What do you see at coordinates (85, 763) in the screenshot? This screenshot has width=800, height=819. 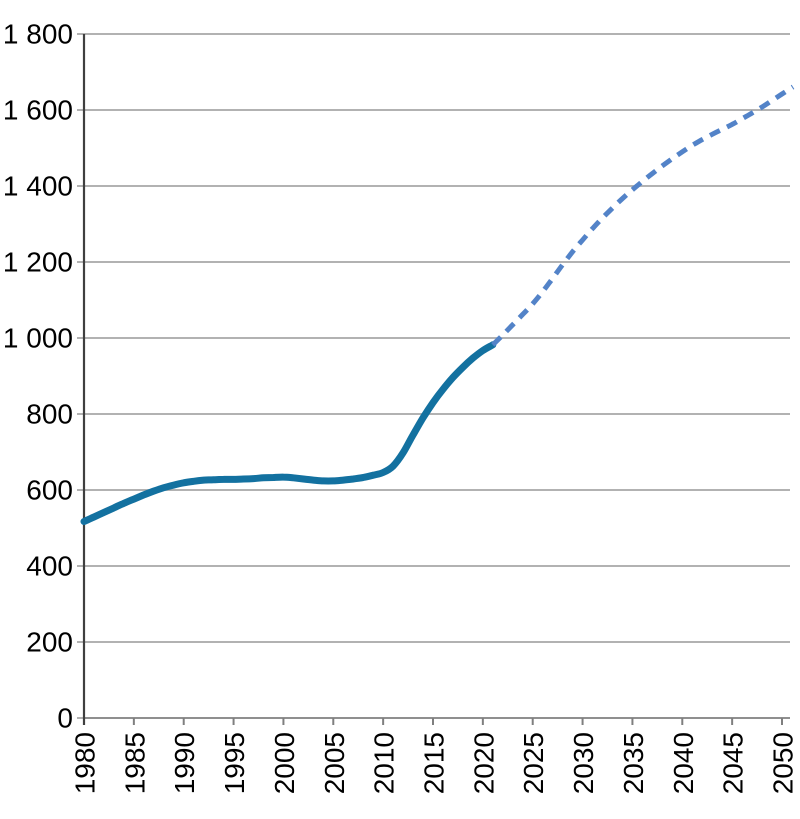 I see `x-tick-label: 1980` at bounding box center [85, 763].